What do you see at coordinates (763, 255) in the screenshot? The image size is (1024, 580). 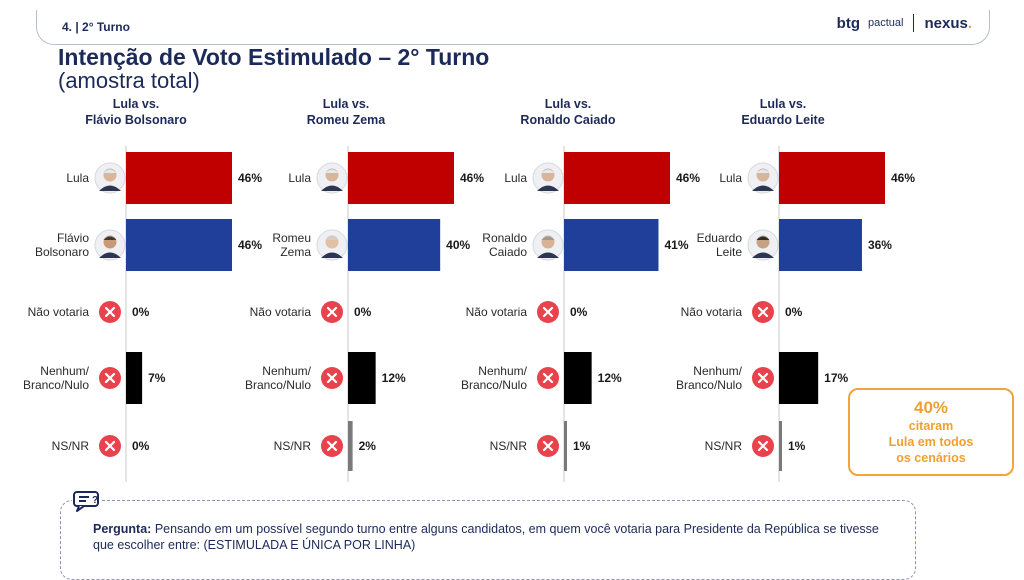 I see `leite-avatar-body` at bounding box center [763, 255].